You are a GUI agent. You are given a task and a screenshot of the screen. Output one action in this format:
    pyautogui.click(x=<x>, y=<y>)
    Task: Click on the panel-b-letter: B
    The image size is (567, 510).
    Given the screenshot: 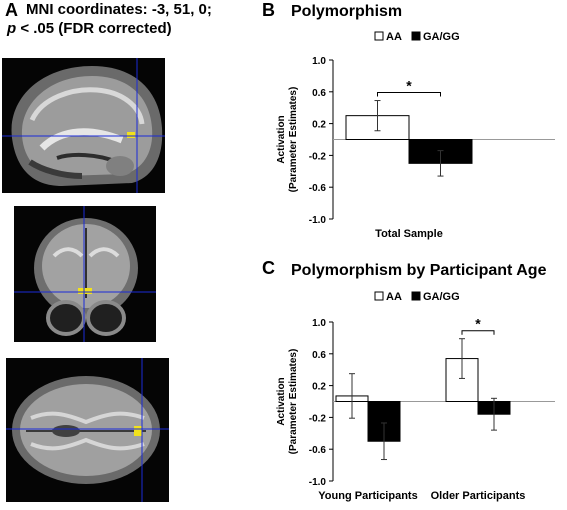 What is the action you would take?
    pyautogui.click(x=268, y=10)
    